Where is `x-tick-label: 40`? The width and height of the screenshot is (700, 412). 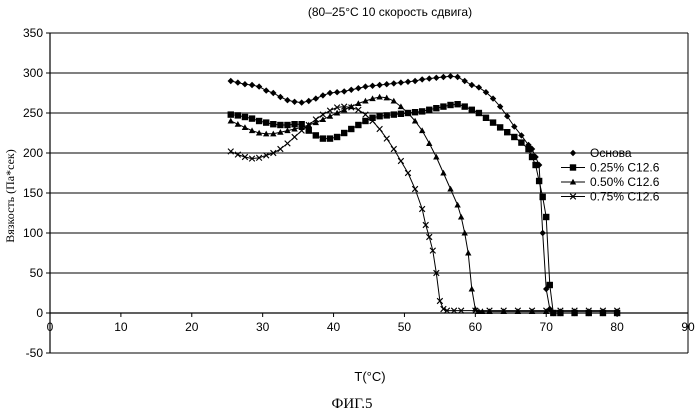 x-tick-label: 40 is located at coordinates (334, 327).